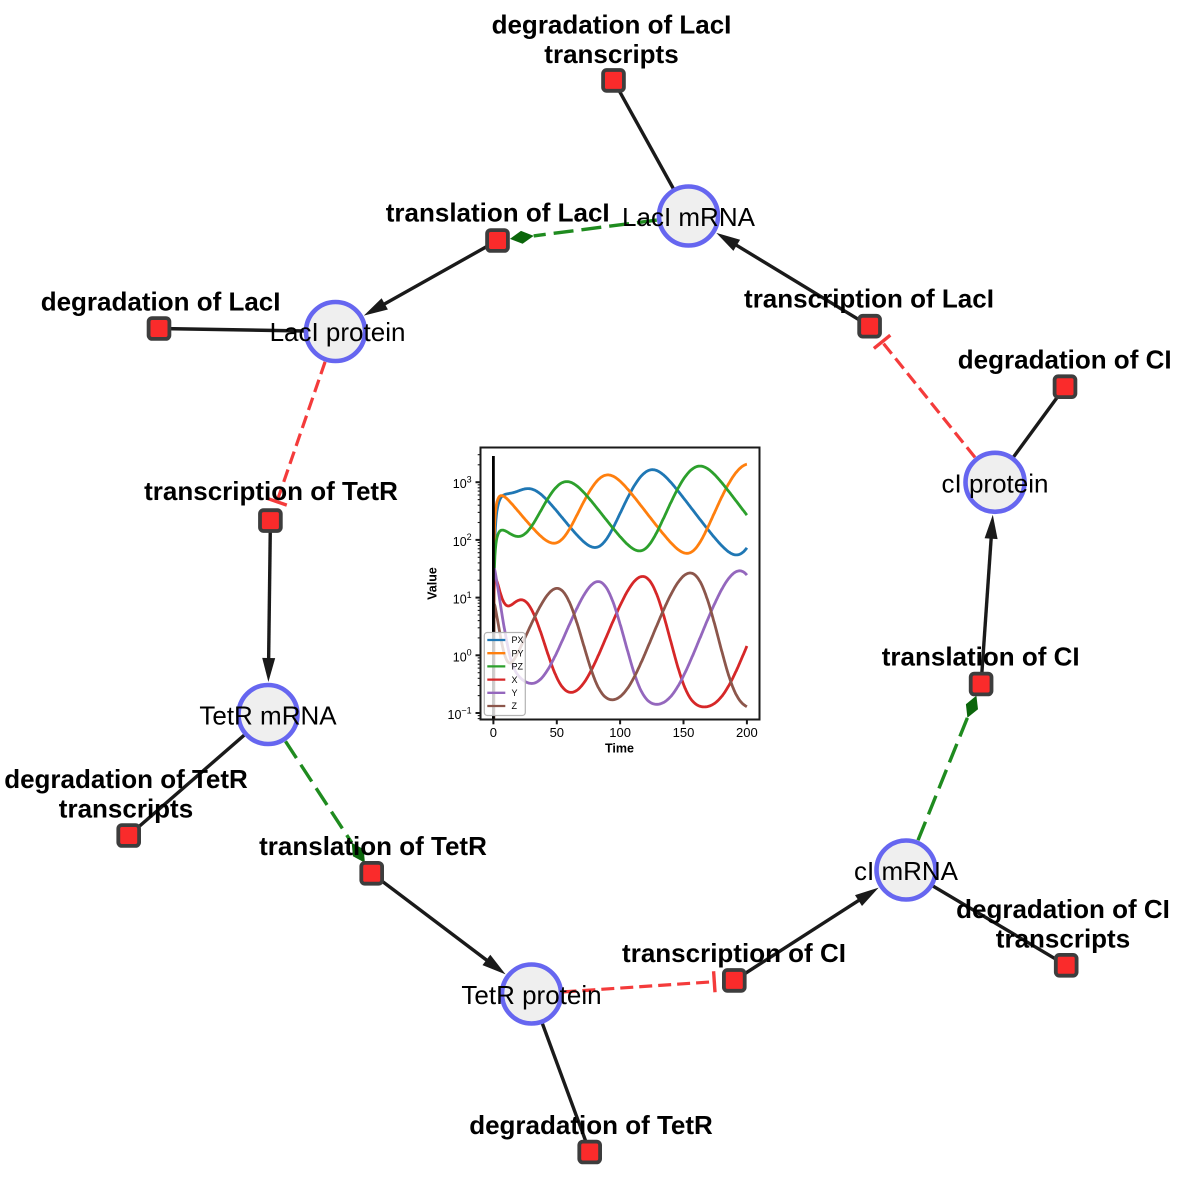 This screenshot has height=1200, width=1189. What do you see at coordinates (518, 667) in the screenshot?
I see `svg-text: PZ` at bounding box center [518, 667].